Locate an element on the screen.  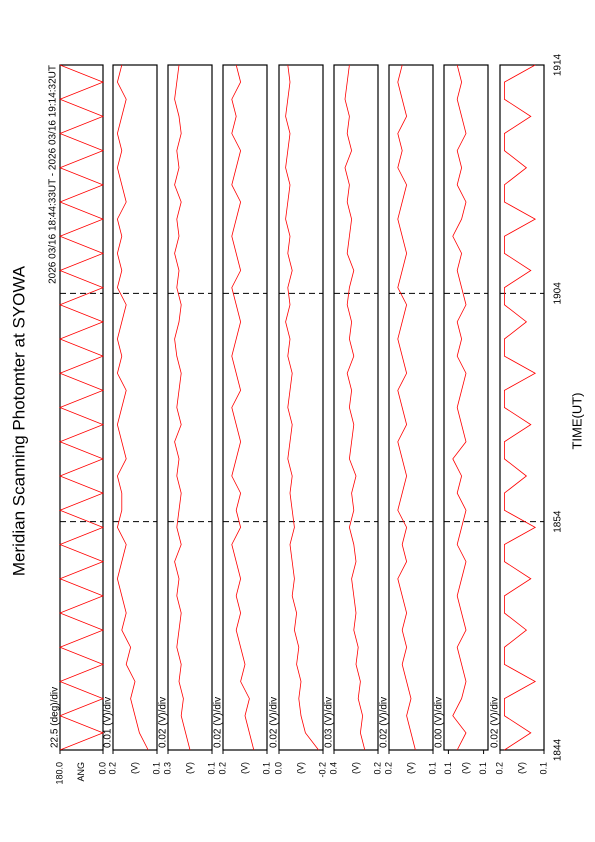
y-tick-label: 180.0 is located at coordinates (59, 773).